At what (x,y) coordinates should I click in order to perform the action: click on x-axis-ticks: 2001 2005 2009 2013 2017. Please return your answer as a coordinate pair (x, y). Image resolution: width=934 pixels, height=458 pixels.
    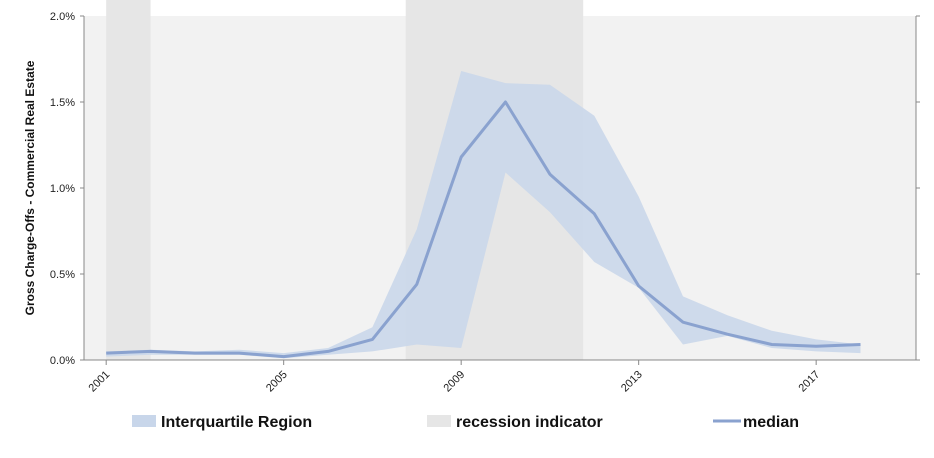
    Looking at the image, I should click on (454, 377).